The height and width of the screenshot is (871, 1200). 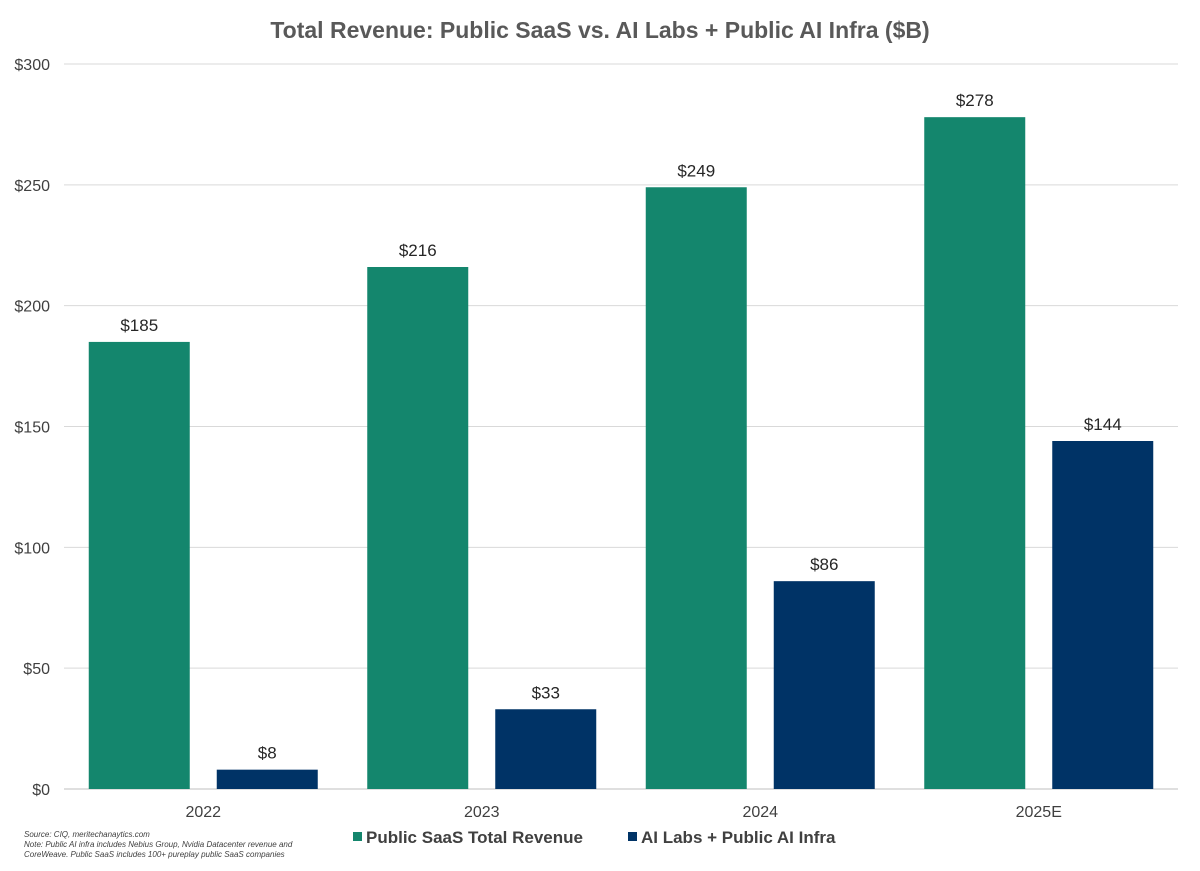 I want to click on x-tick-label: 2025E, so click(x=1039, y=812).